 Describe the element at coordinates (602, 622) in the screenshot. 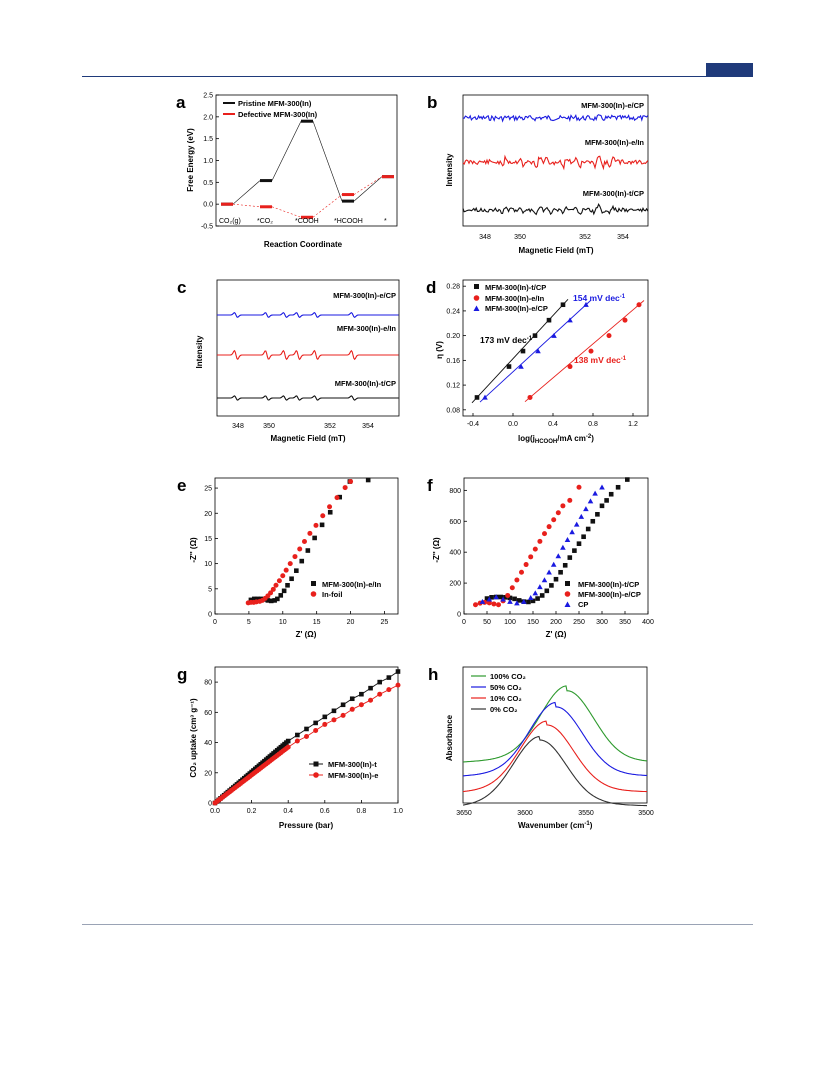

I see `x-tick-label: 300` at that location.